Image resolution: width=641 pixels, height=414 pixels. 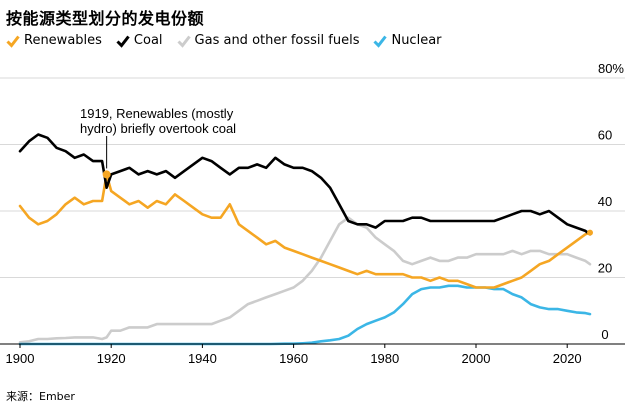 What do you see at coordinates (384, 358) in the screenshot?
I see `x-tick-label-1980: 1980` at bounding box center [384, 358].